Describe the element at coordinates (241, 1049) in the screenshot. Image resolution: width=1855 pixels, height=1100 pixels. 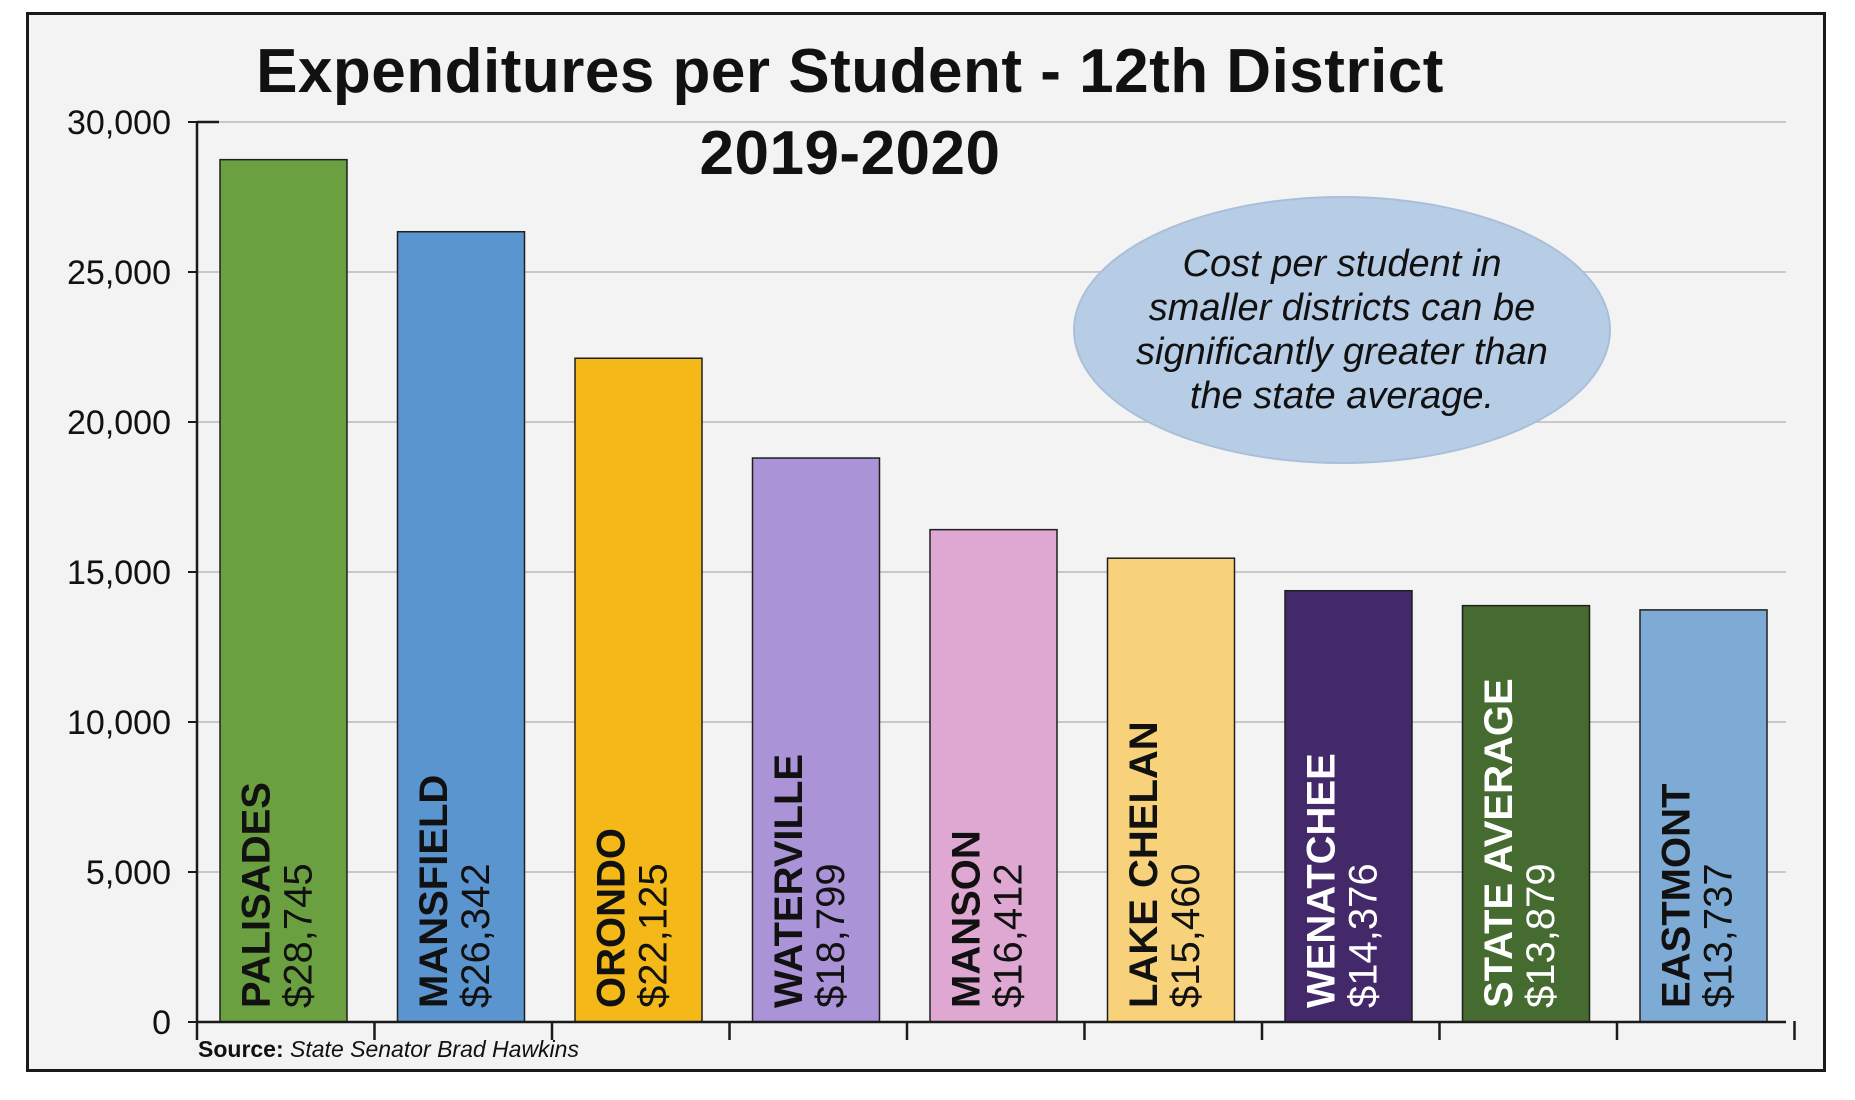
I see `source-label: Source:` at that location.